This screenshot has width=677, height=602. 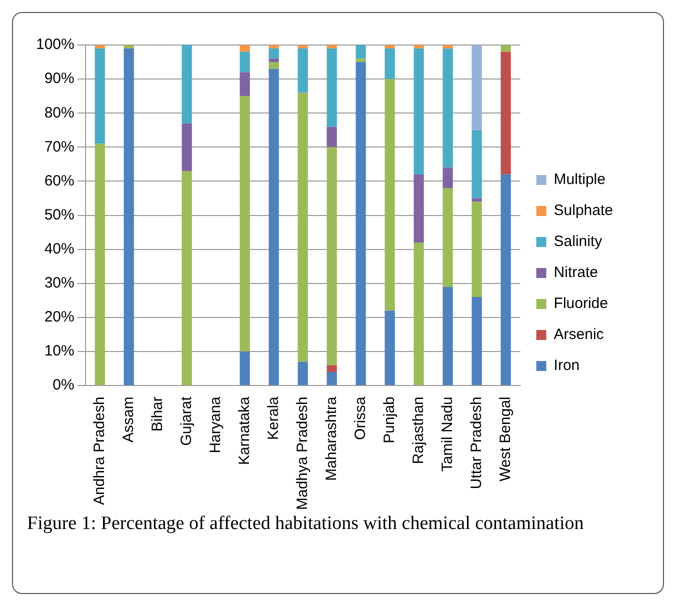 What do you see at coordinates (580, 179) in the screenshot?
I see `legend-label: Multiple` at bounding box center [580, 179].